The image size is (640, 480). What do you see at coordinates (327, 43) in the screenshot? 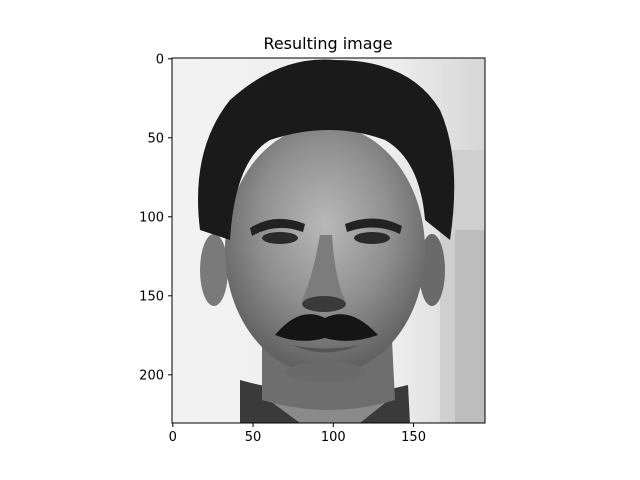
I see `chart-title: Resulting image` at bounding box center [327, 43].